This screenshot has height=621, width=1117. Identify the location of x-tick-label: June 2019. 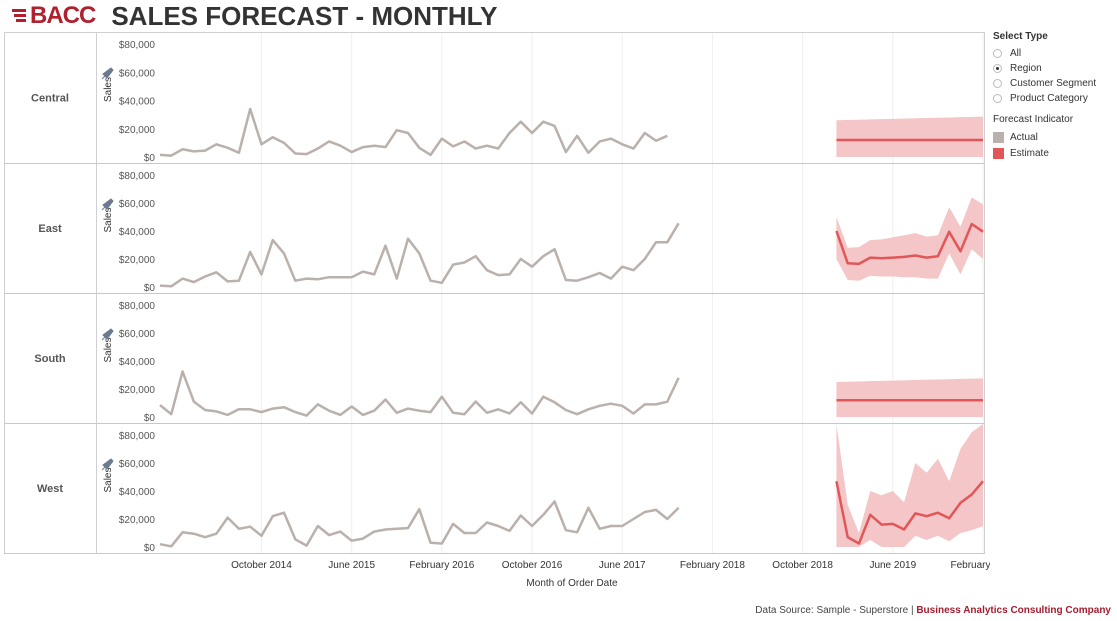
(892, 565).